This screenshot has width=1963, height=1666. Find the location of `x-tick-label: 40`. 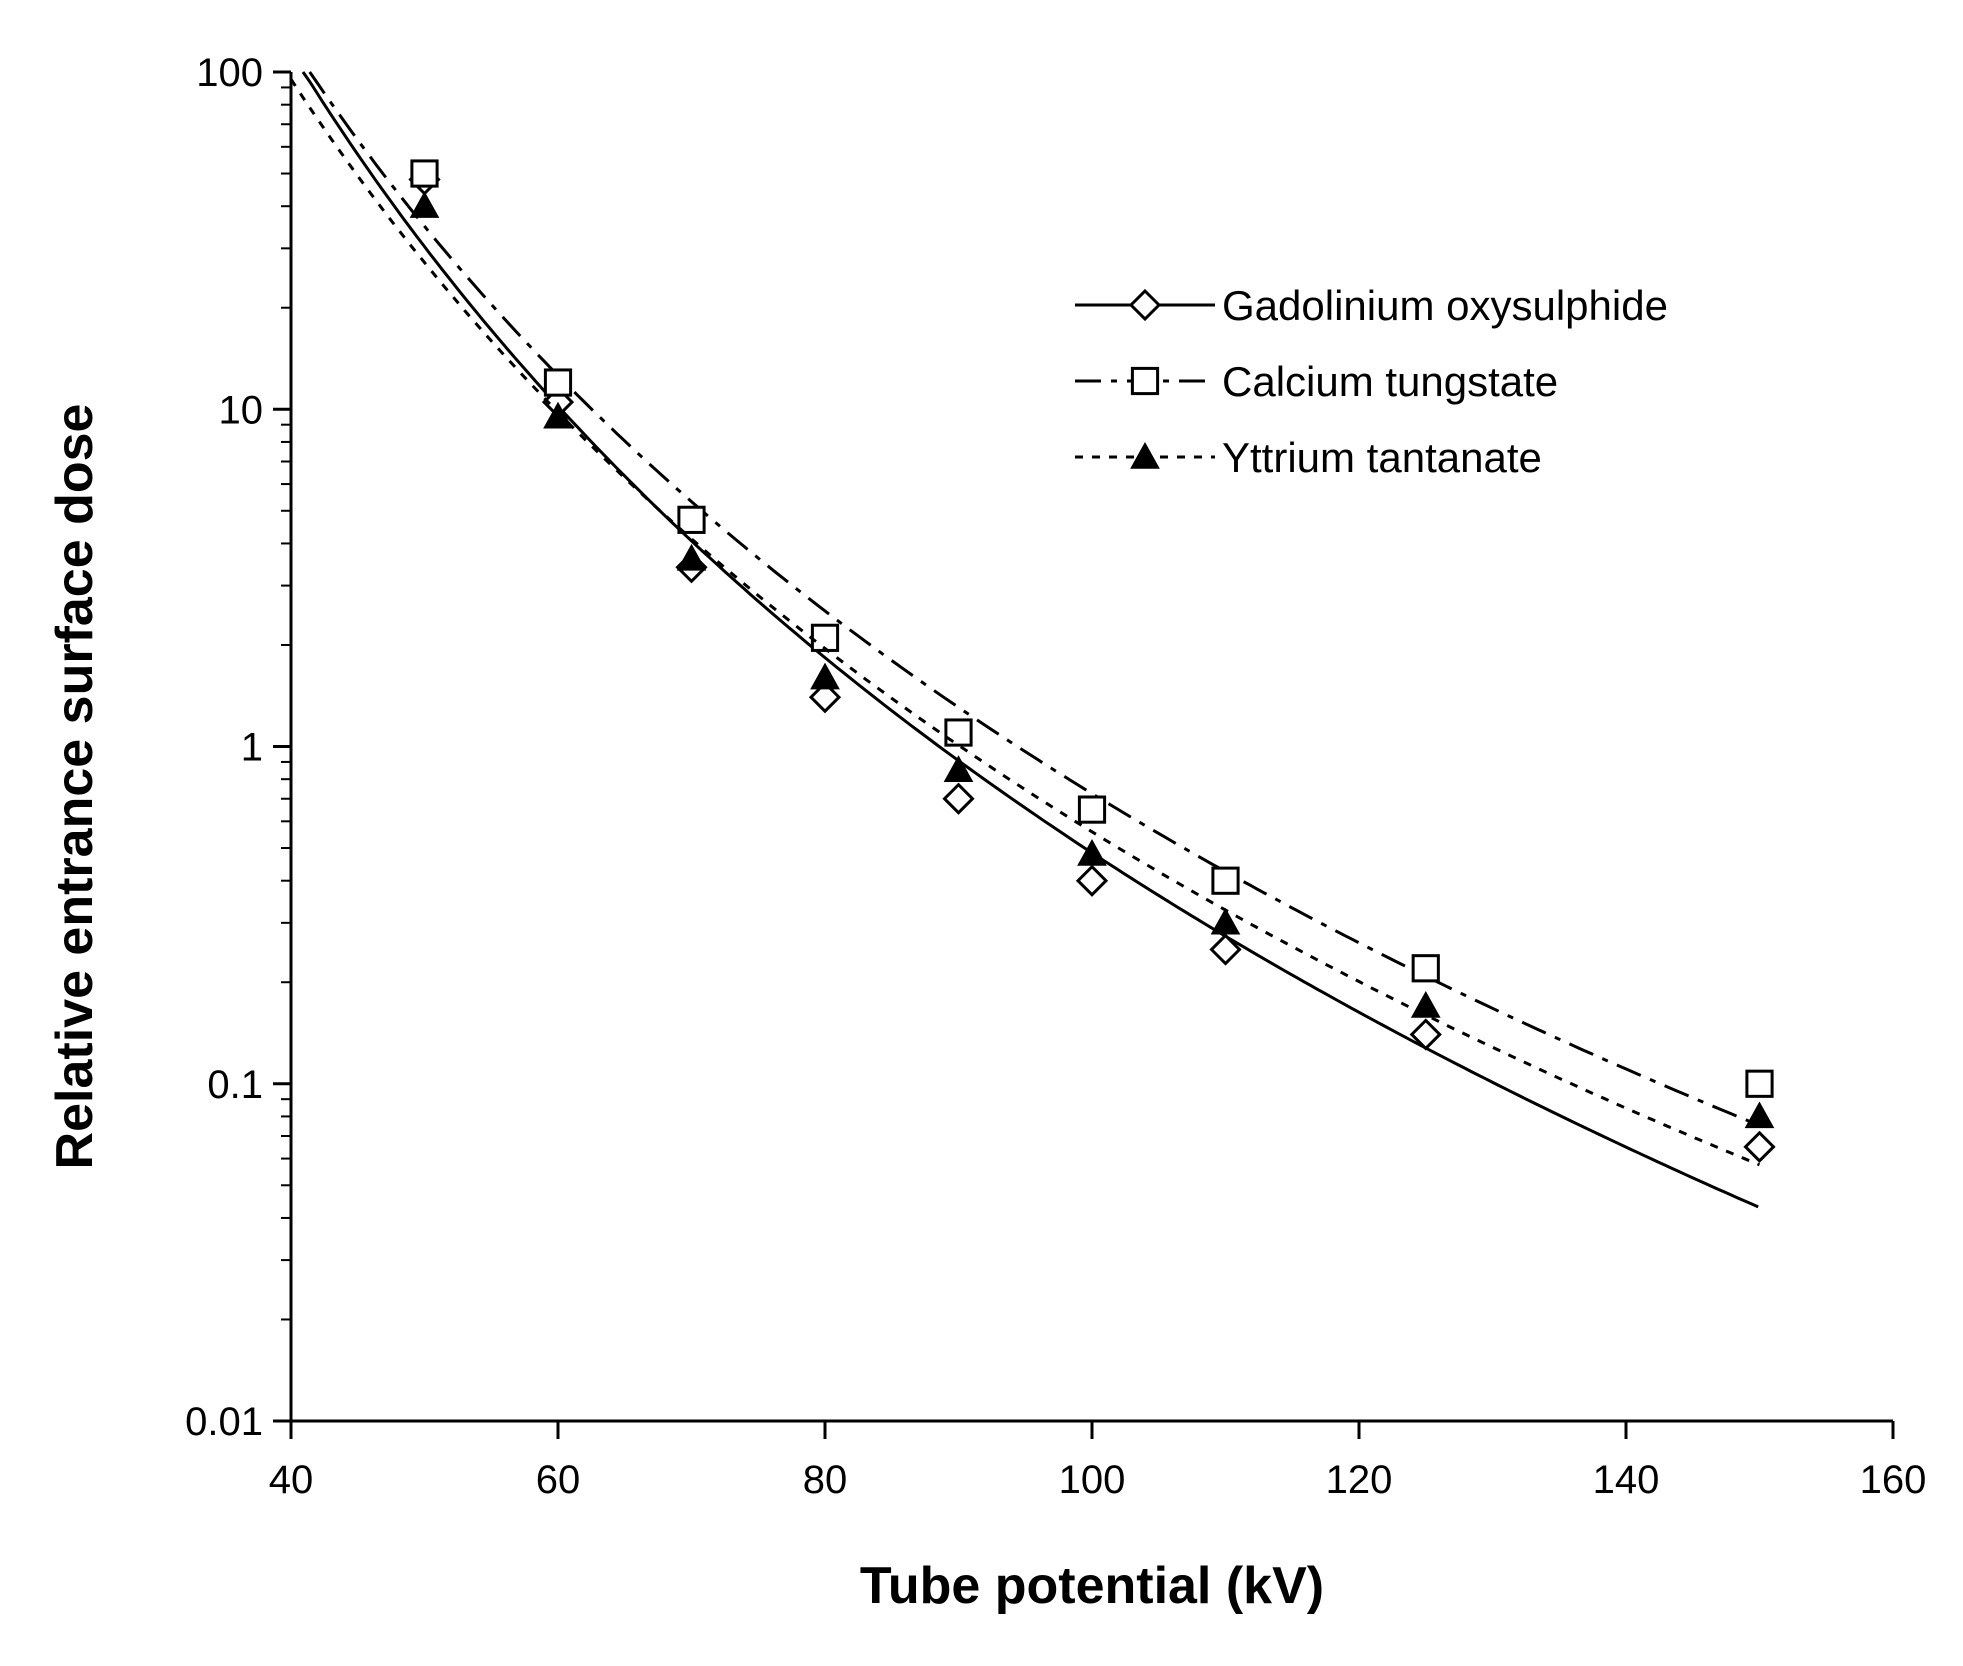

x-tick-label: 40 is located at coordinates (291, 1480).